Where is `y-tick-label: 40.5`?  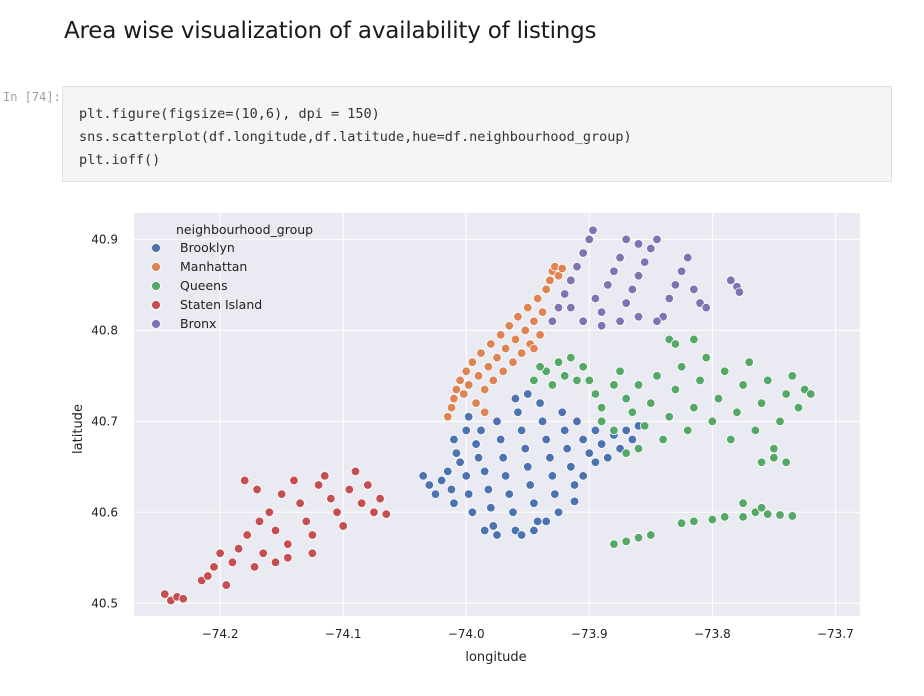
y-tick-label: 40.5 is located at coordinates (104, 603).